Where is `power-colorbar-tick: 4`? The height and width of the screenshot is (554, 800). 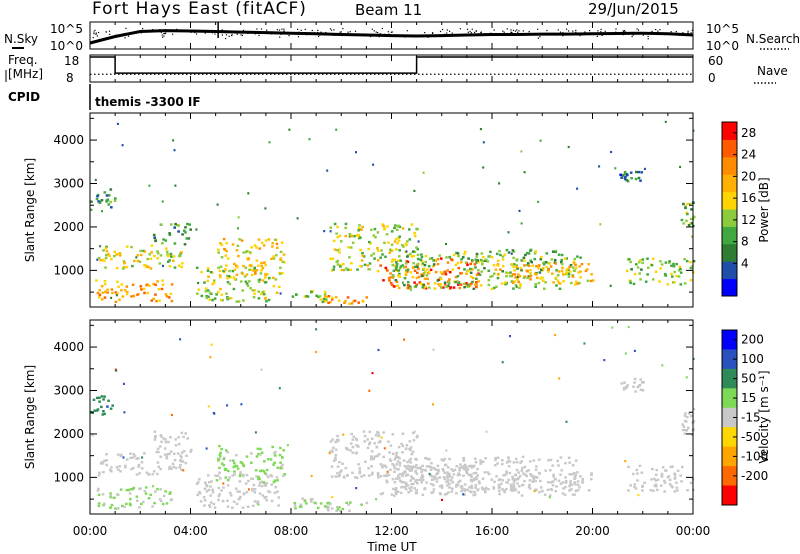 power-colorbar-tick: 4 is located at coordinates (745, 263).